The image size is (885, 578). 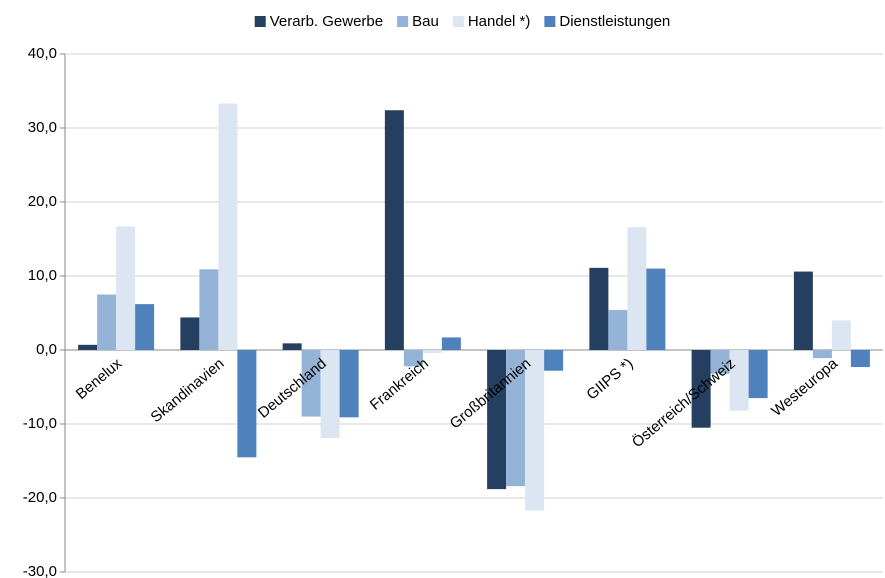 I want to click on x-tick-label: Skandinavien, so click(x=188, y=390).